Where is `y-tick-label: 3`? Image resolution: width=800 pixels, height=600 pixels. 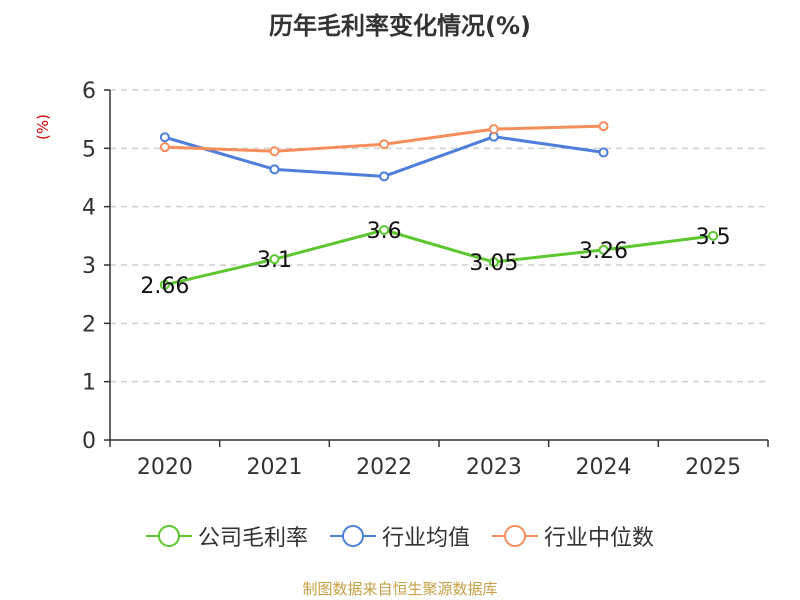
y-tick-label: 3 is located at coordinates (89, 266).